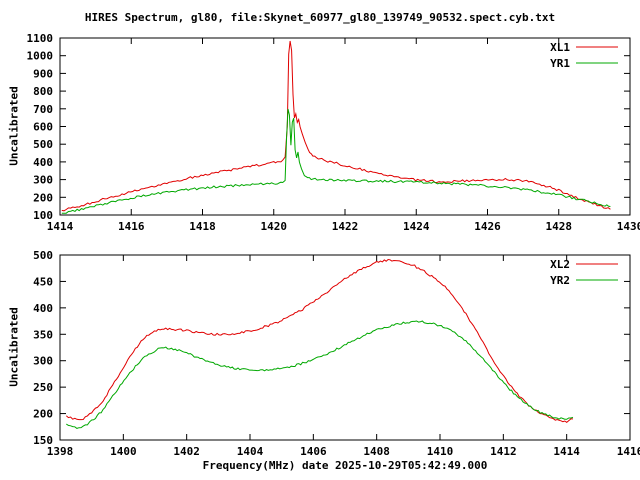 This screenshot has height=480, width=640. I want to click on x-tick-label: 1428, so click(559, 226).